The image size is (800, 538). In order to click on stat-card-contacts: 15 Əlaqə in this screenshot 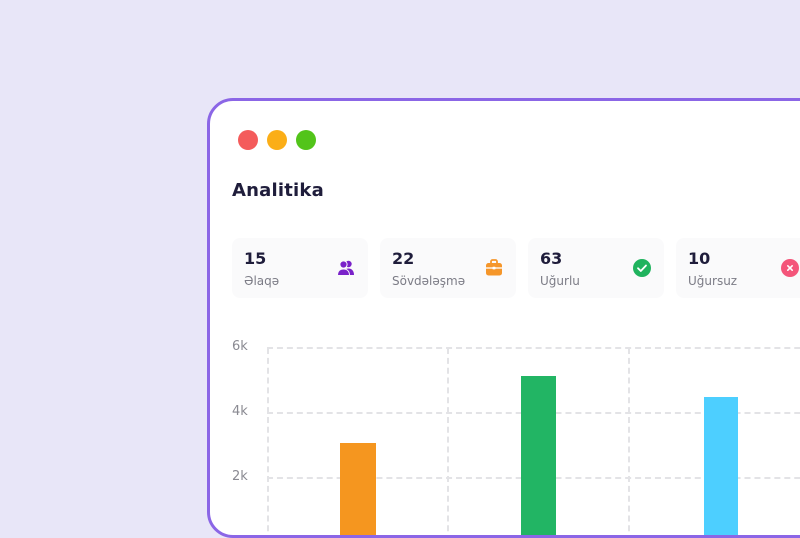, I will do `click(300, 268)`.